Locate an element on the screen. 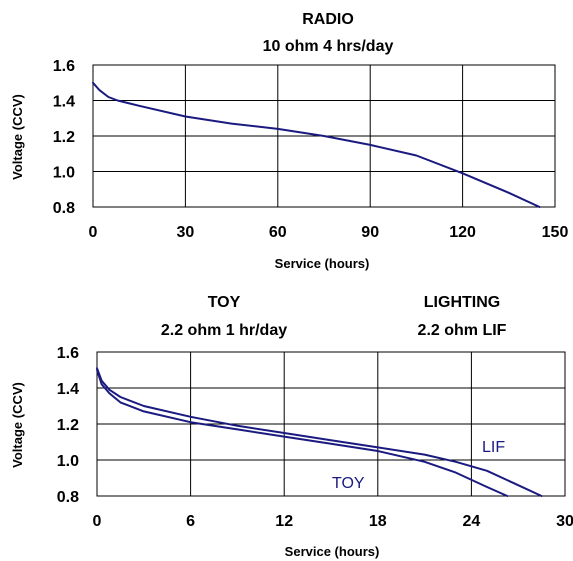 The image size is (573, 561). radio-x-tick-label: 150 is located at coordinates (555, 232).